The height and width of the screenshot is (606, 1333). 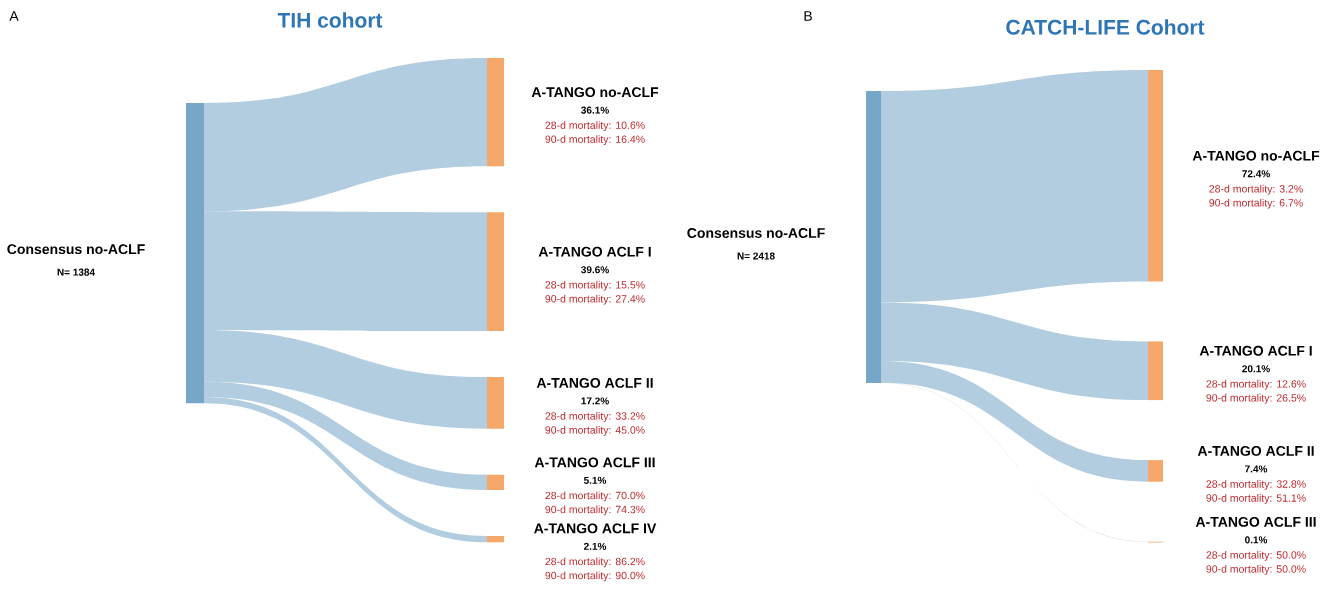 I want to click on text: 90-d mortality: 50.0%, so click(x=1256, y=569).